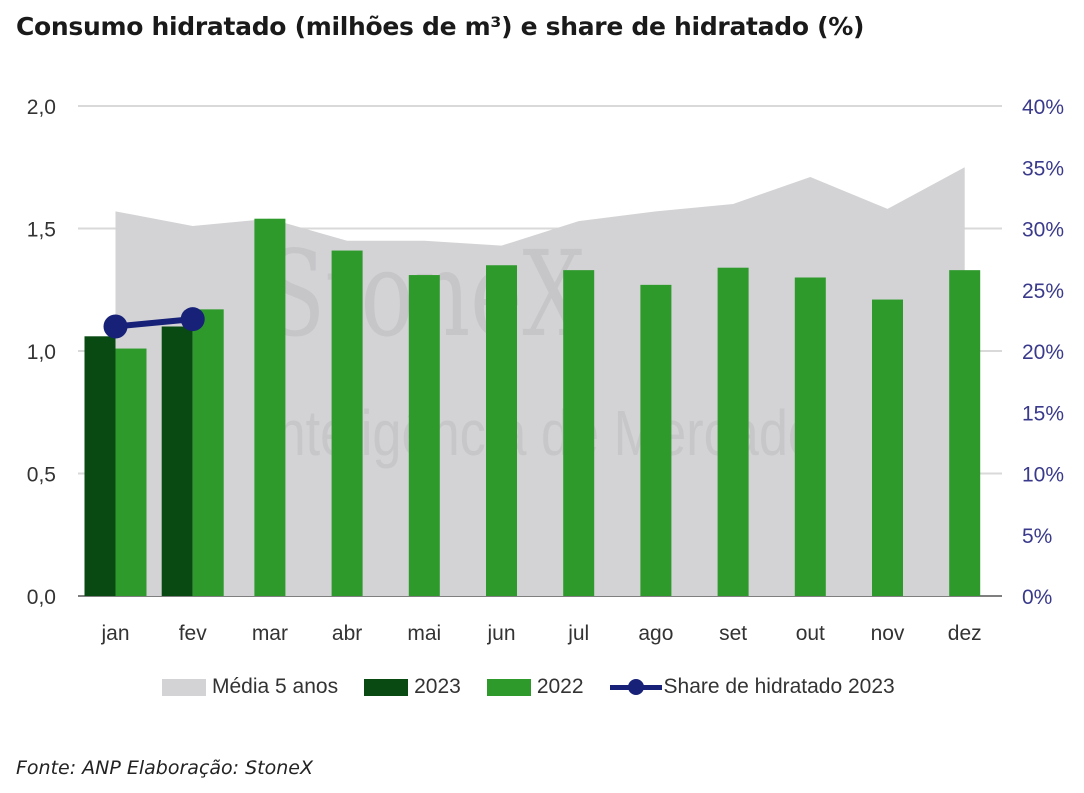 This screenshot has width=1084, height=793. Describe the element at coordinates (424, 435) in the screenshot. I see `bar-2022-mai` at that location.